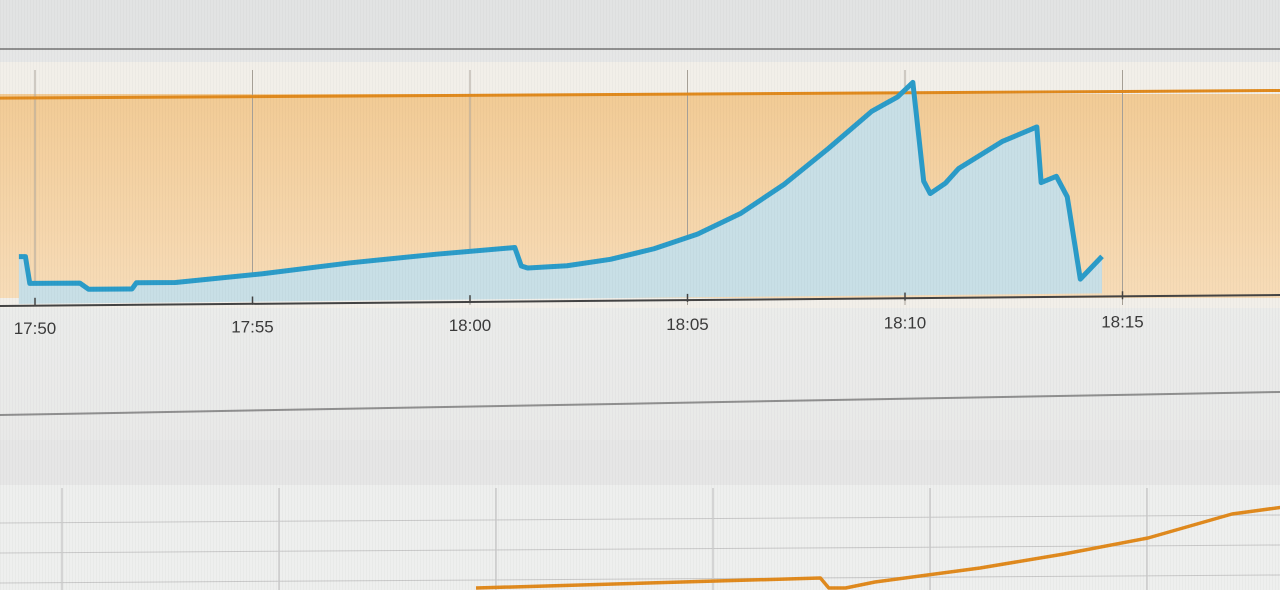  Describe the element at coordinates (905, 323) in the screenshot. I see `x-tick-label: 18:10` at that location.